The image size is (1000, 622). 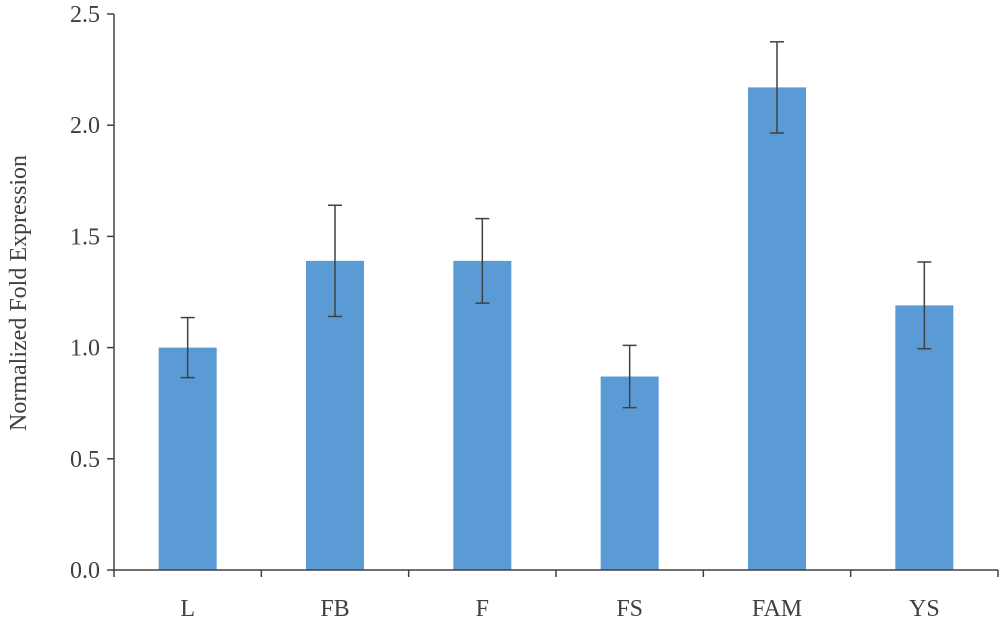 I want to click on bar-F, so click(x=482, y=415).